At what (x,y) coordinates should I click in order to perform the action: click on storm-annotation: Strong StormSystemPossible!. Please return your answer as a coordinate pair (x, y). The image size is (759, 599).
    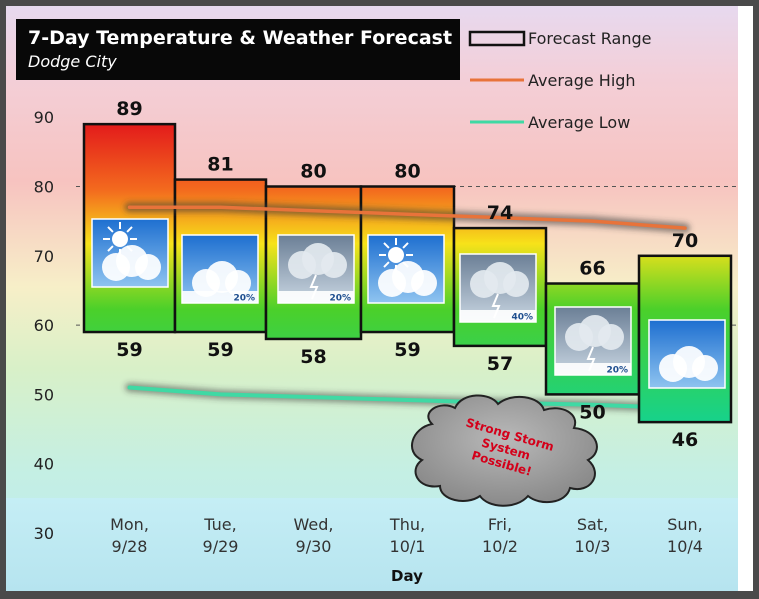
    Looking at the image, I should click on (504, 450).